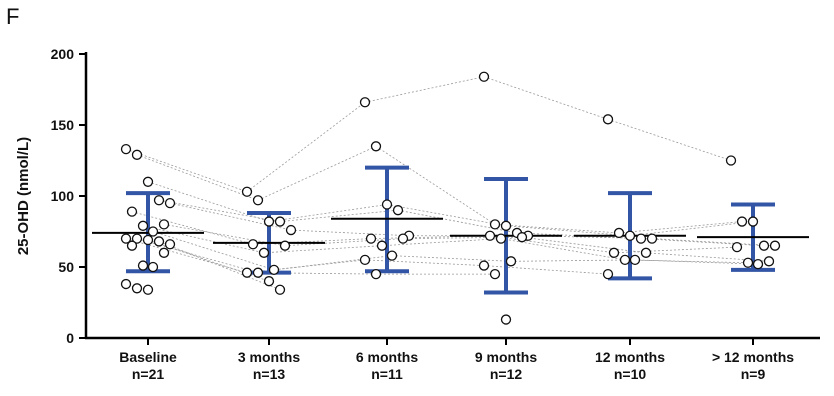 This screenshot has width=834, height=396. Describe the element at coordinates (506, 357) in the screenshot. I see `x-category-label: 9 months` at that location.